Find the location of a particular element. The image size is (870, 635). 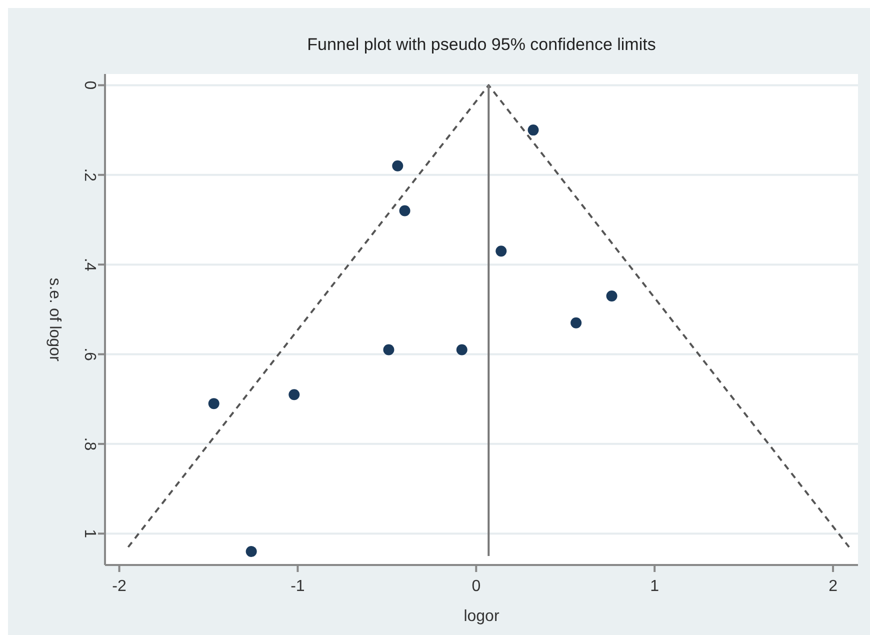

x-axis-title: logor is located at coordinates (482, 616).